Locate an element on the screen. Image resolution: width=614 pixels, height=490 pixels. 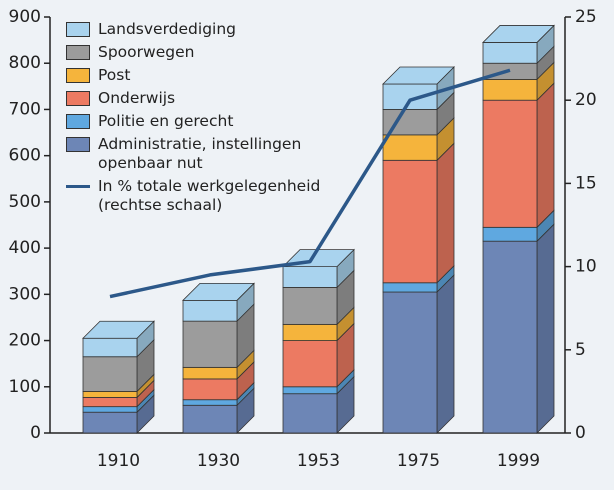
legend-item: Post is located at coordinates (201, 75).